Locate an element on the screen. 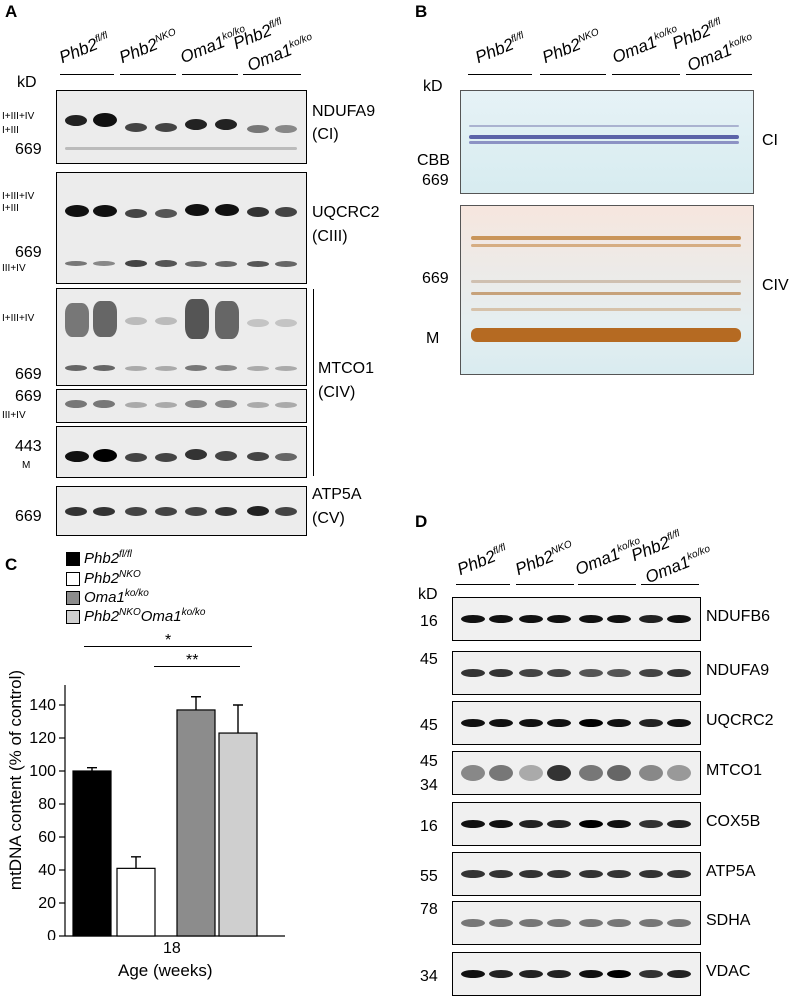 The width and height of the screenshot is (795, 996). marker-m: M is located at coordinates (433, 338).